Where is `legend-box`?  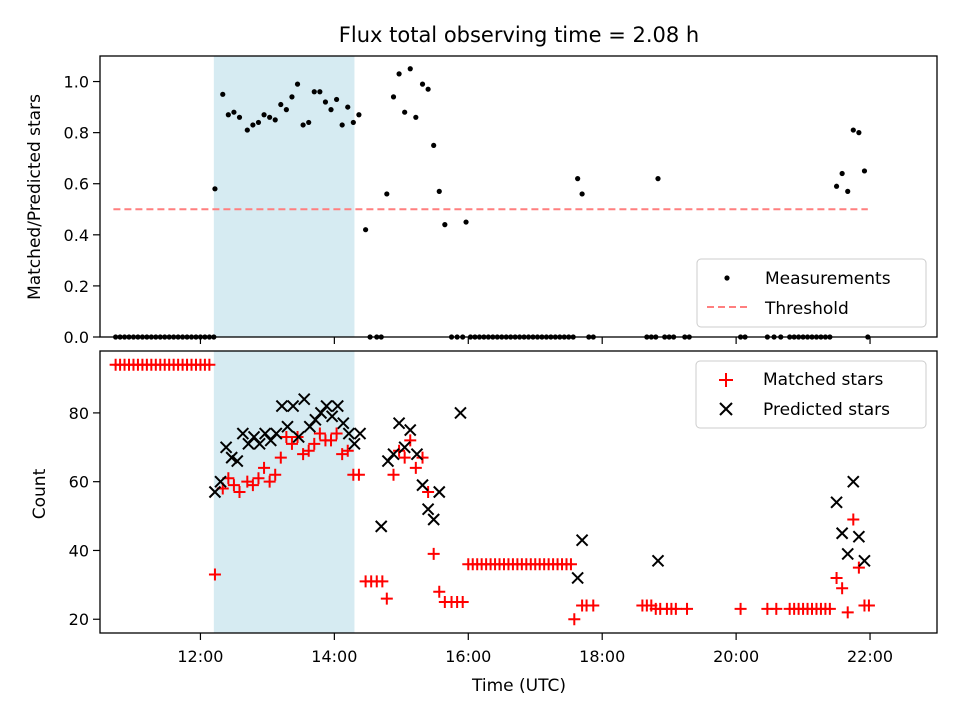 legend-box is located at coordinates (811, 293).